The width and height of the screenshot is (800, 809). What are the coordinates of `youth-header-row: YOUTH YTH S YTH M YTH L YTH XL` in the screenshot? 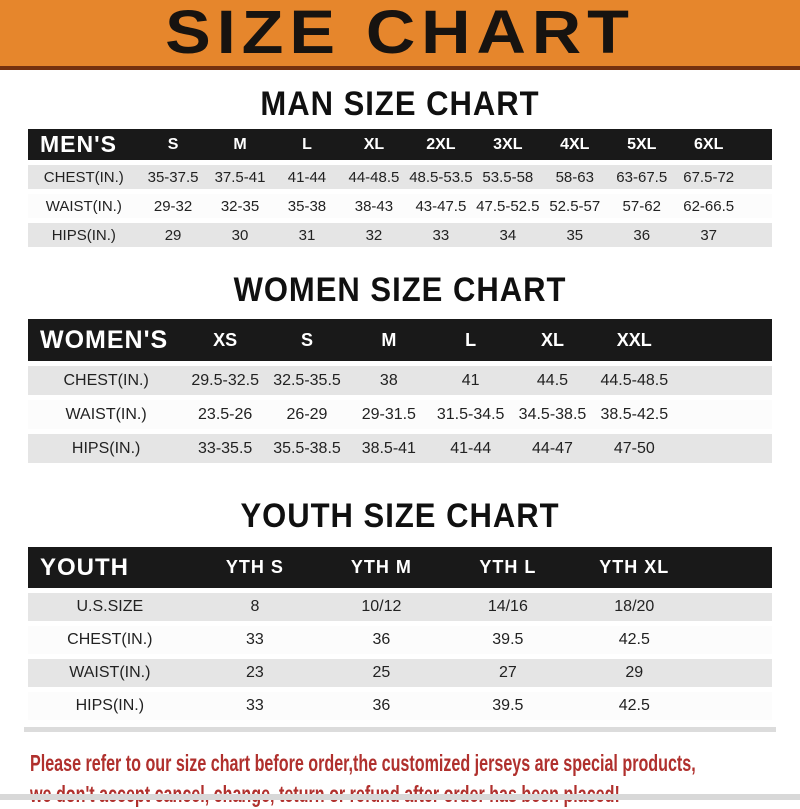 It's located at (400, 567).